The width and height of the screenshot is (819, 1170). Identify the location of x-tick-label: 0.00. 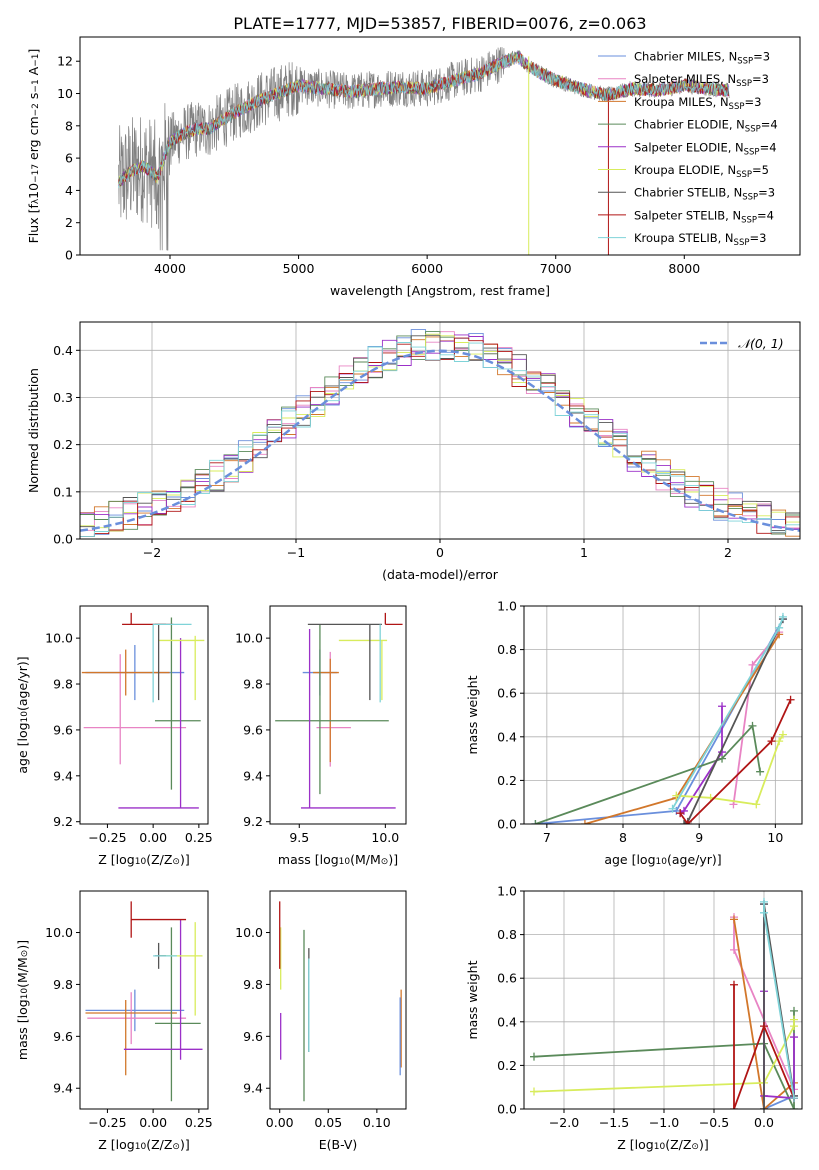
(280, 1122).